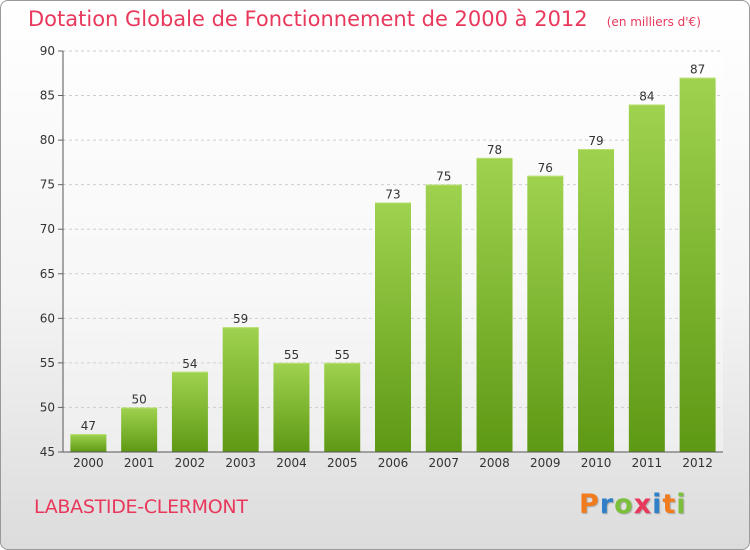 This screenshot has width=750, height=550. I want to click on x-tick-label: 2005, so click(342, 463).